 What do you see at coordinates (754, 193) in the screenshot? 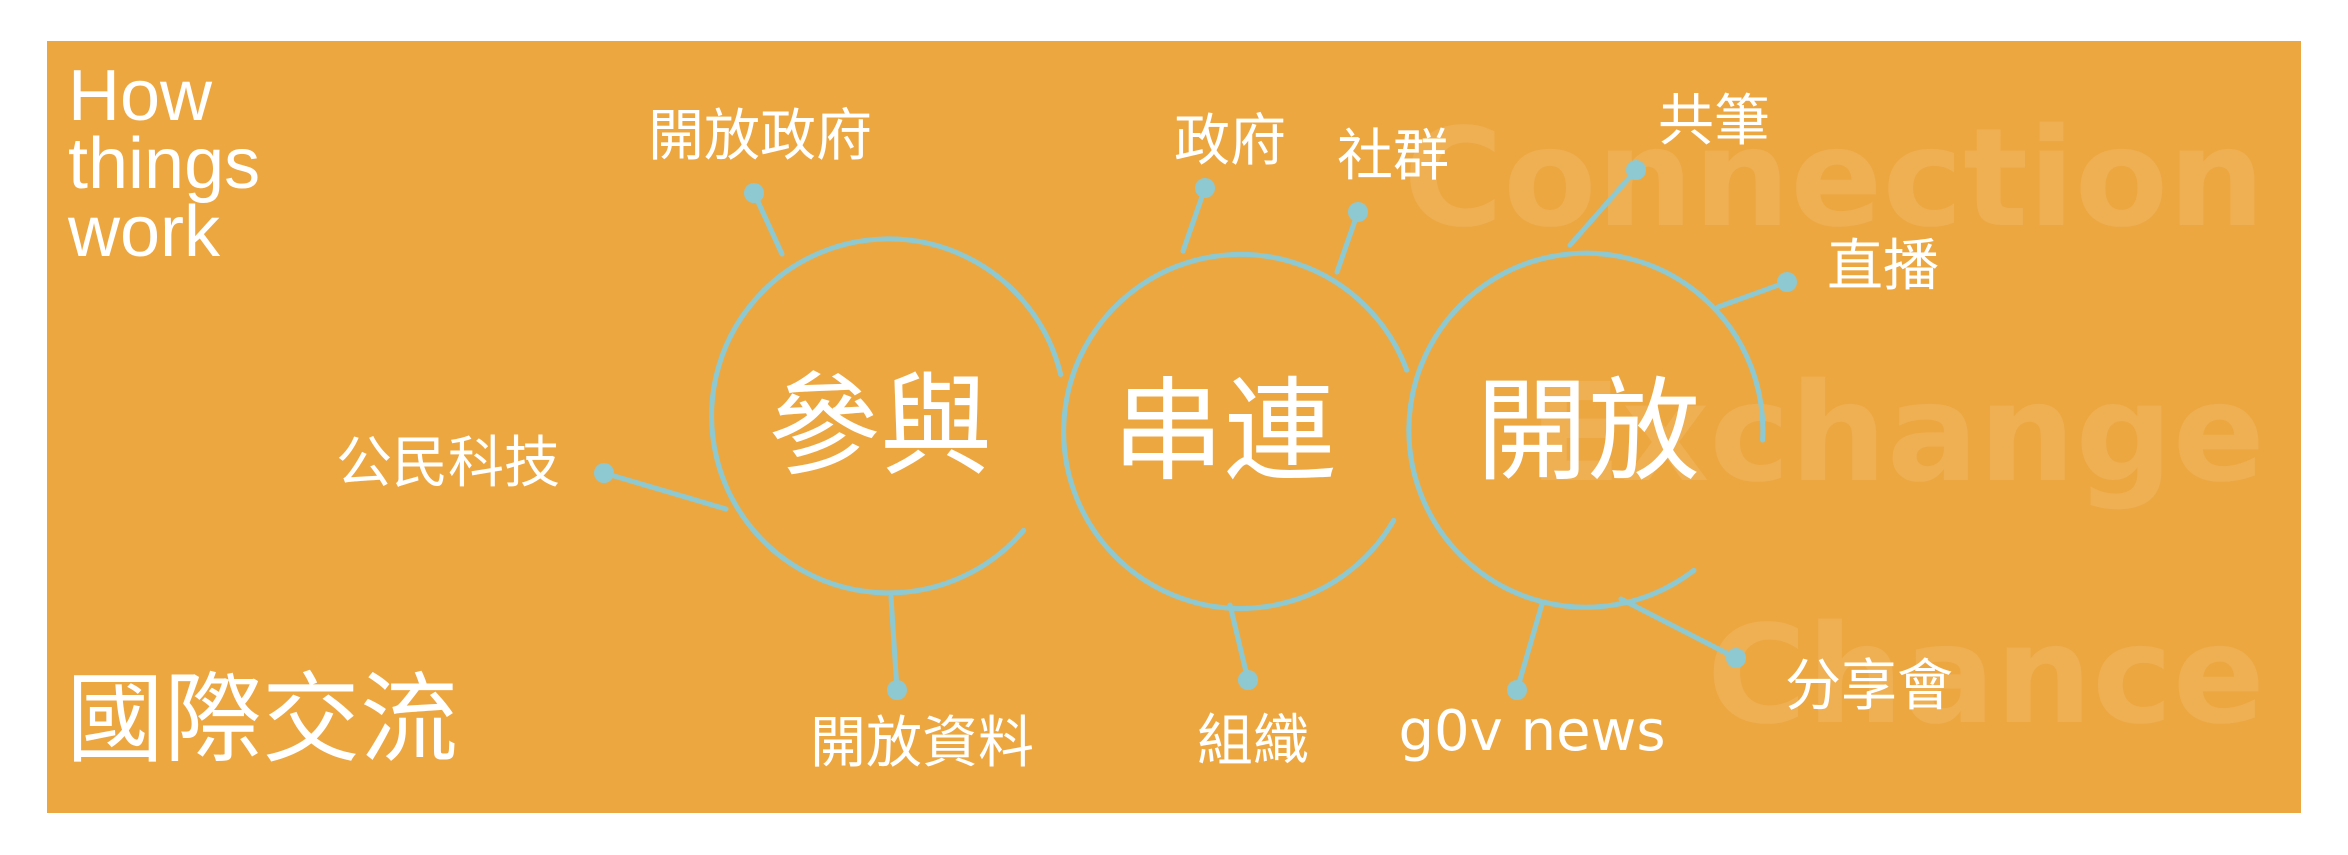
I see `dot-open-government` at bounding box center [754, 193].